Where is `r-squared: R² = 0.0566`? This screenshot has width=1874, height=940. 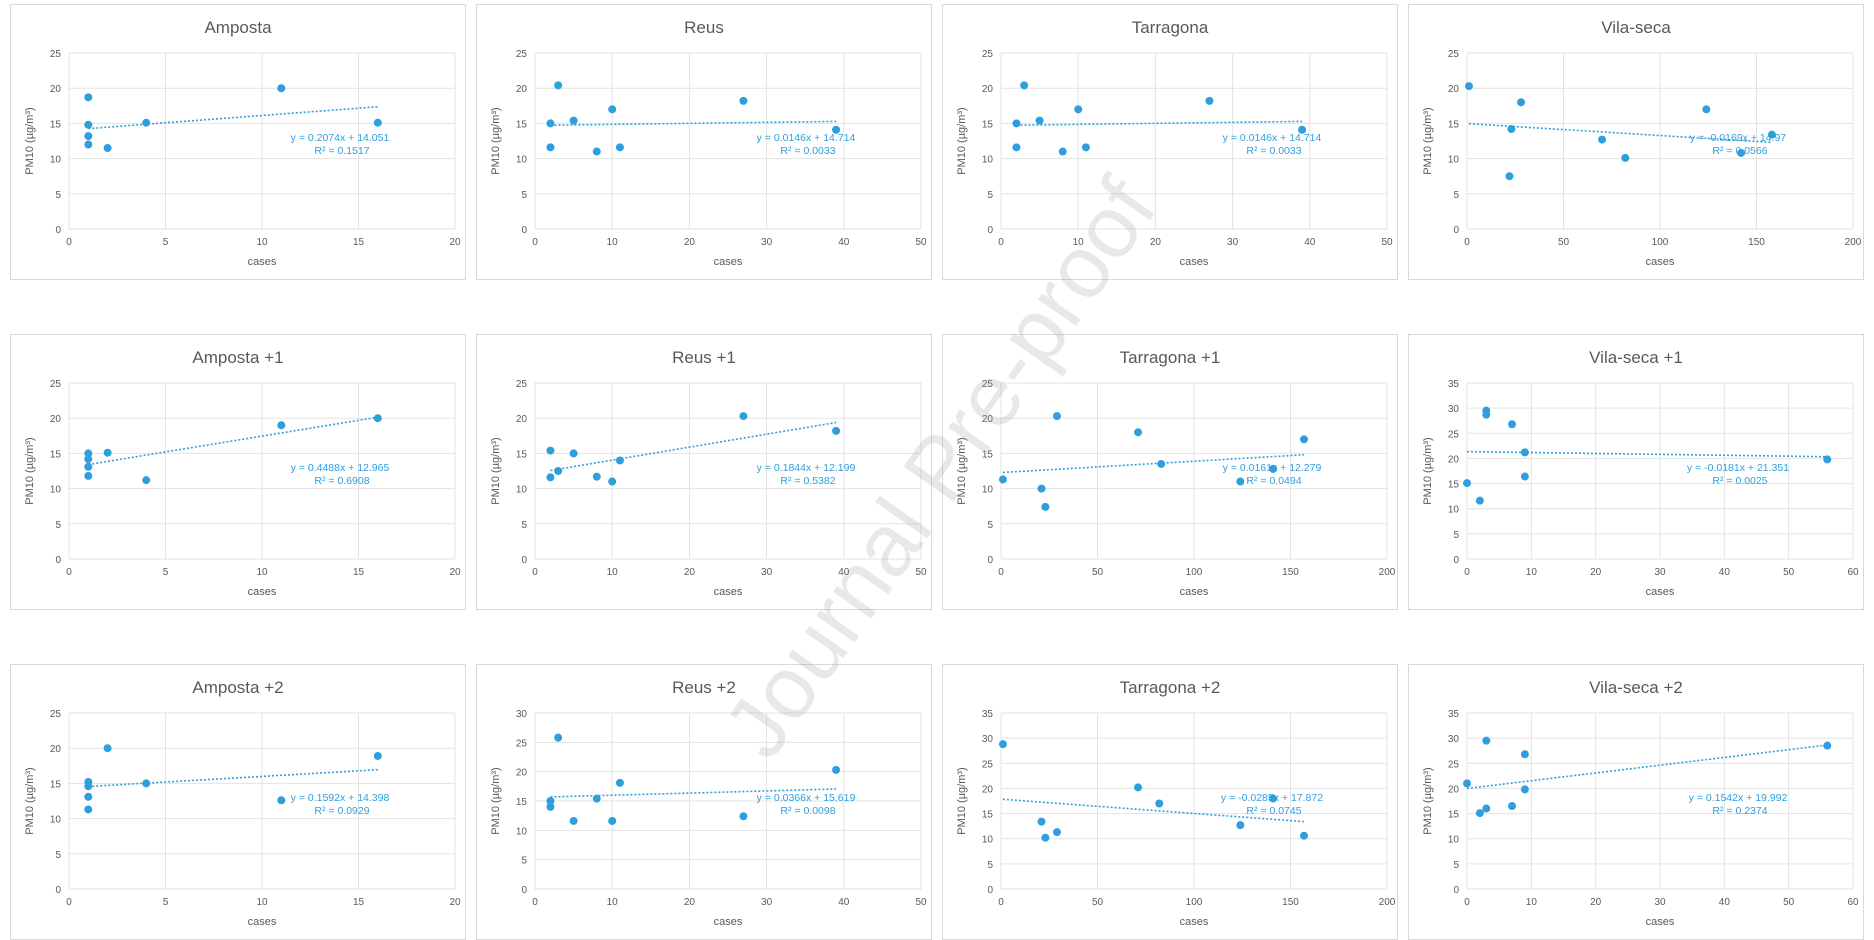
r-squared: R² = 0.0566 is located at coordinates (1739, 151).